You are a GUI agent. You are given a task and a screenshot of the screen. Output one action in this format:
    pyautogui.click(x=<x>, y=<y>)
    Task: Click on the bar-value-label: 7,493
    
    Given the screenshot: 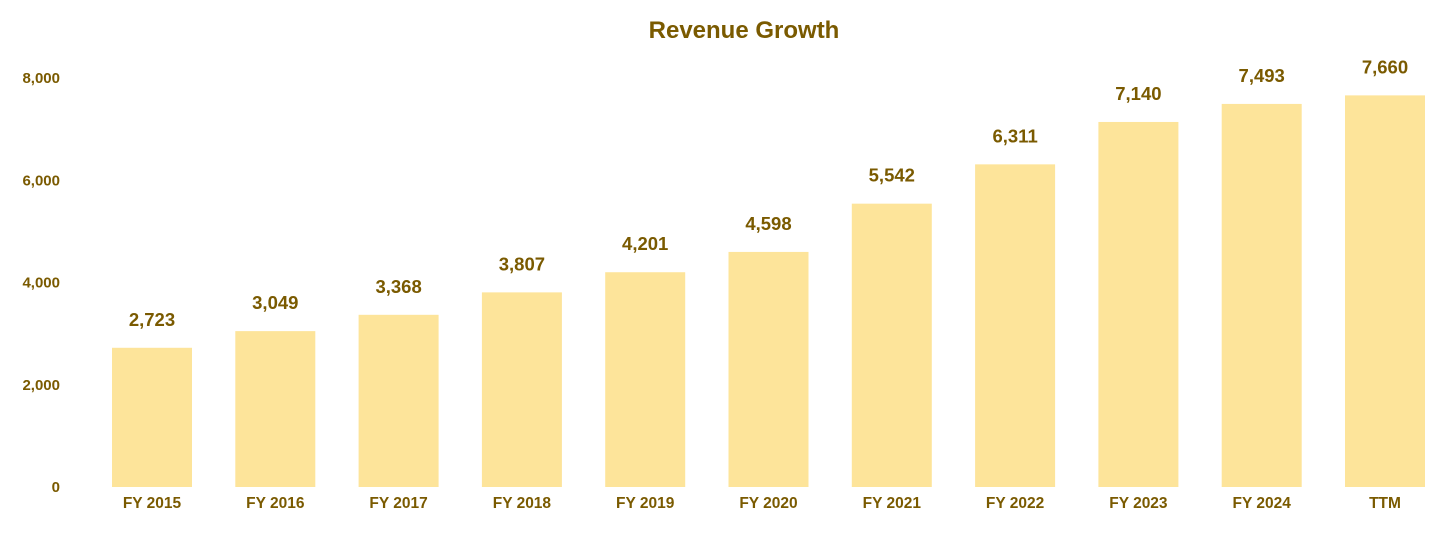 What is the action you would take?
    pyautogui.click(x=1262, y=75)
    